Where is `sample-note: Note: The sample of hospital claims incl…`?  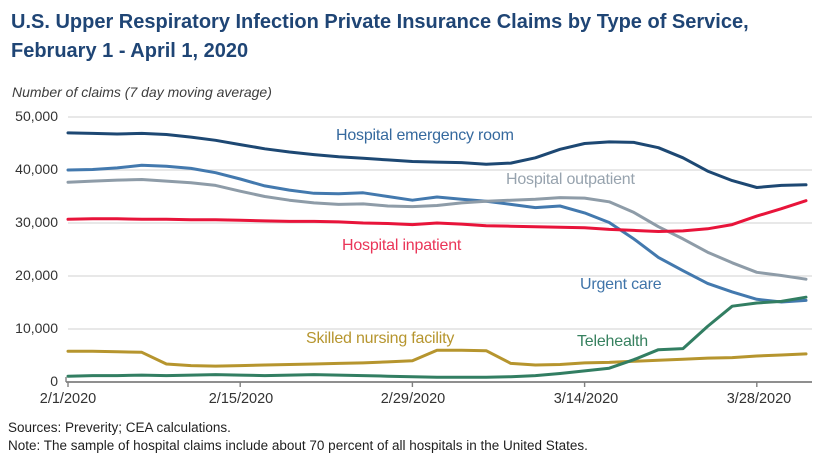 sample-note: Note: The sample of hospital claims incl… is located at coordinates (298, 445).